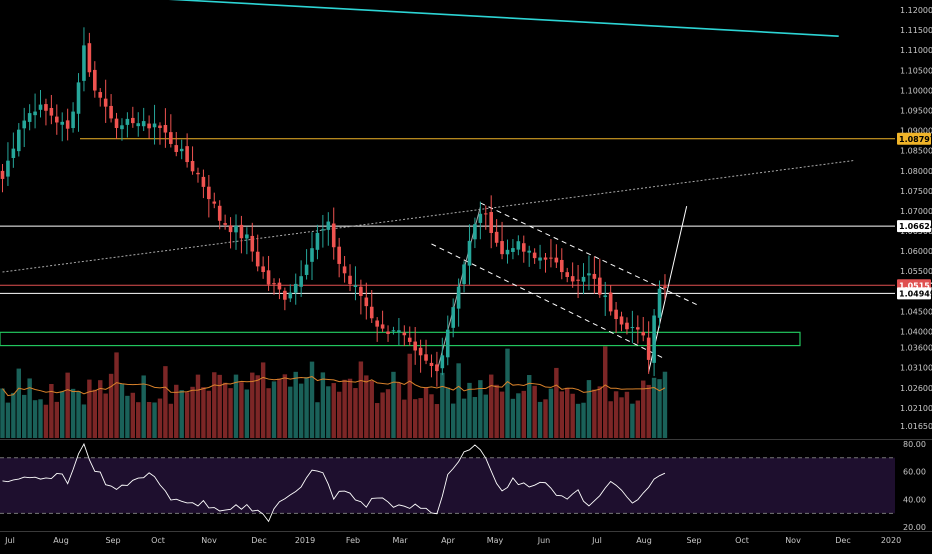 This screenshot has width=932, height=554. I want to click on volume-bars, so click(334, 392).